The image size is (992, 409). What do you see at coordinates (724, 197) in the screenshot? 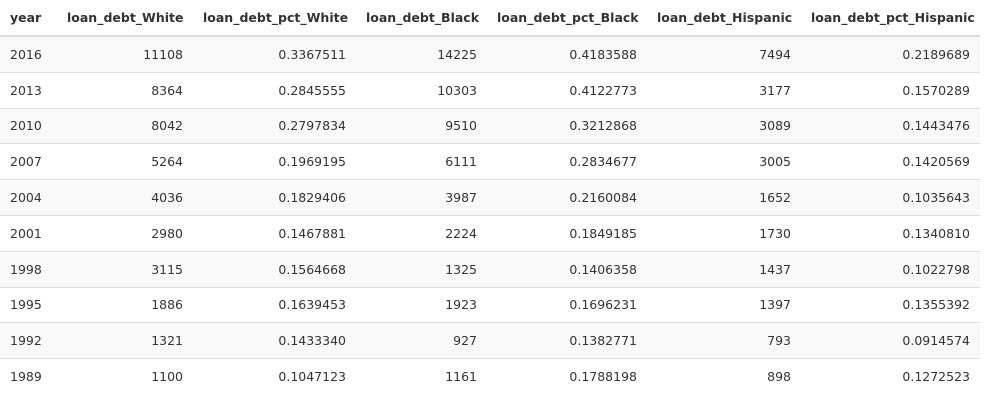
I see `cell-loan-debt-hispanic: 1652` at bounding box center [724, 197].